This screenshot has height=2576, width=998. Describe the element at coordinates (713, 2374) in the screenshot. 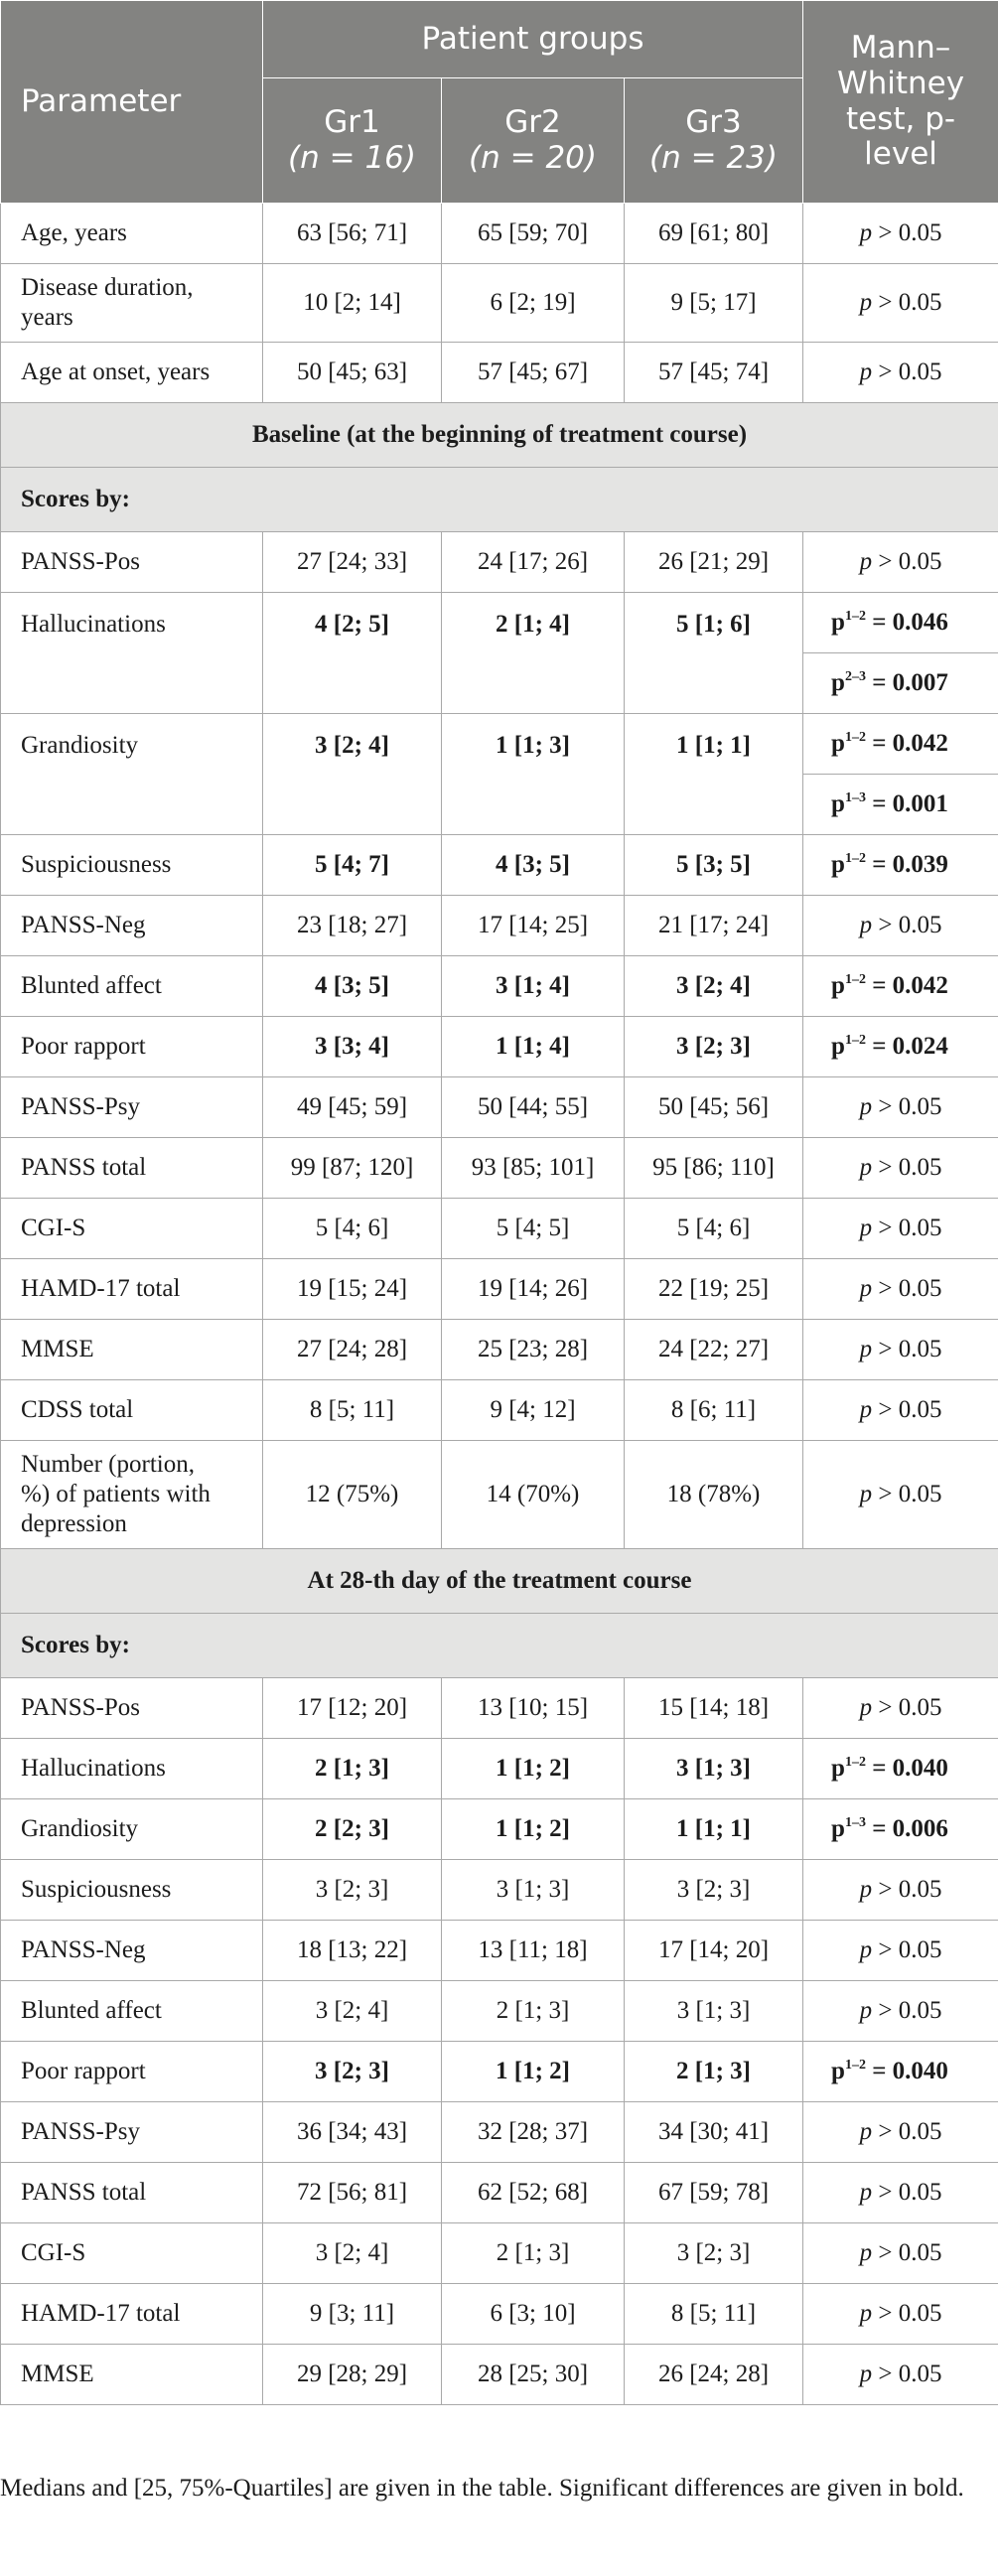

I see `row-gr3-value: 26 [24; 28]` at that location.